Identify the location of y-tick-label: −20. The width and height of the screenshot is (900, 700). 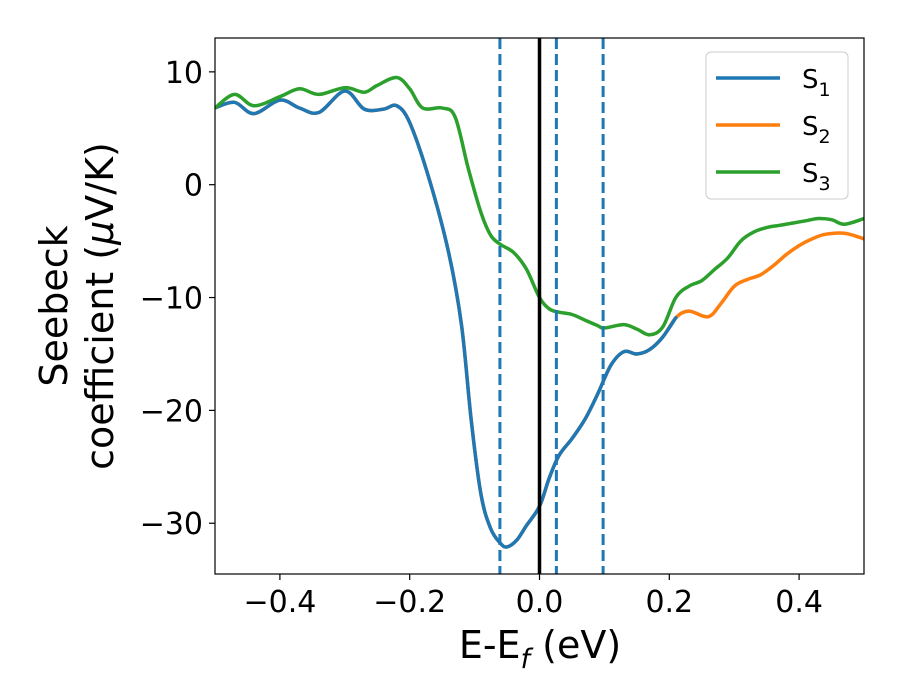
(171, 411).